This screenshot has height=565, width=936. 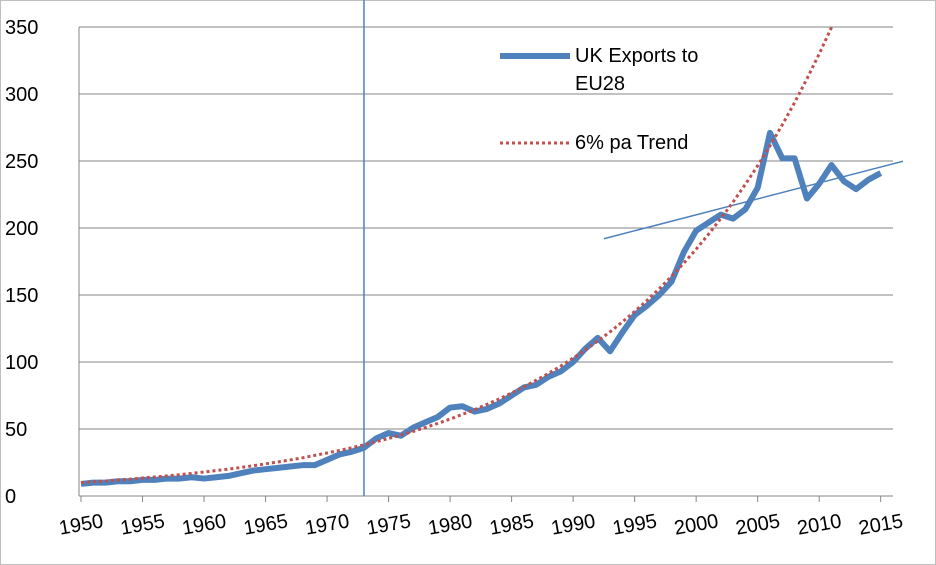 I want to click on y-tick-label: 150, so click(x=21, y=296).